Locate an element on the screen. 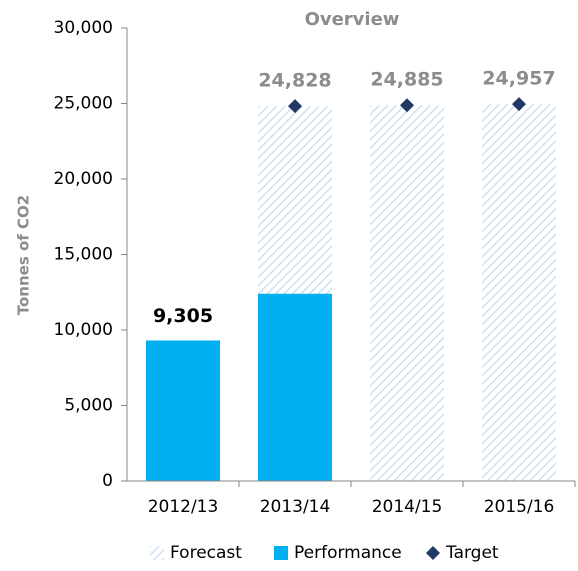  x-tick-label: 2015/16 is located at coordinates (519, 507).